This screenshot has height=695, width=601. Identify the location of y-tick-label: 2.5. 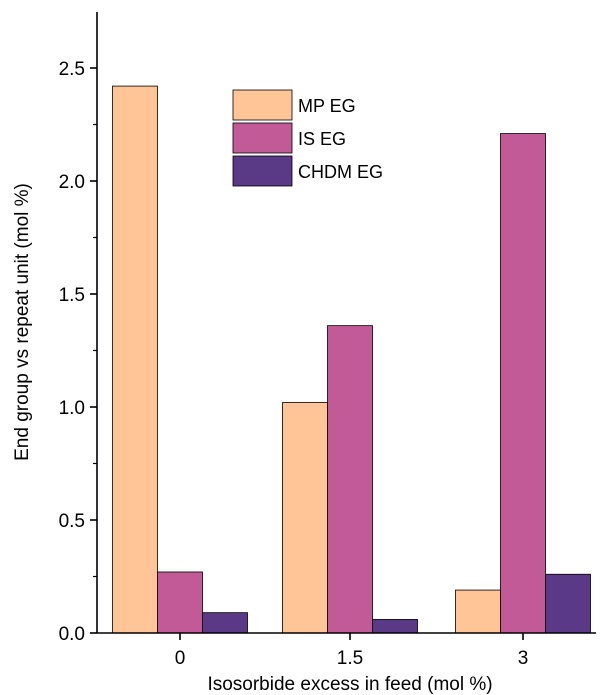
(72, 69).